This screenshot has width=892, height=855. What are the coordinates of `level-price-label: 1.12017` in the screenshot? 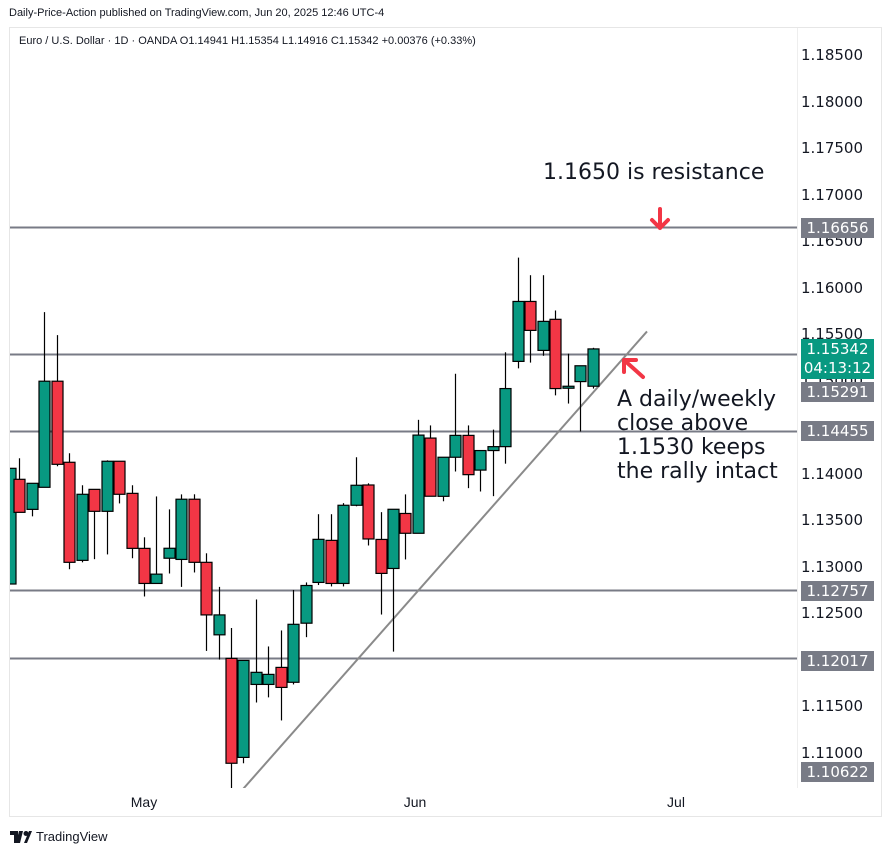 It's located at (837, 661).